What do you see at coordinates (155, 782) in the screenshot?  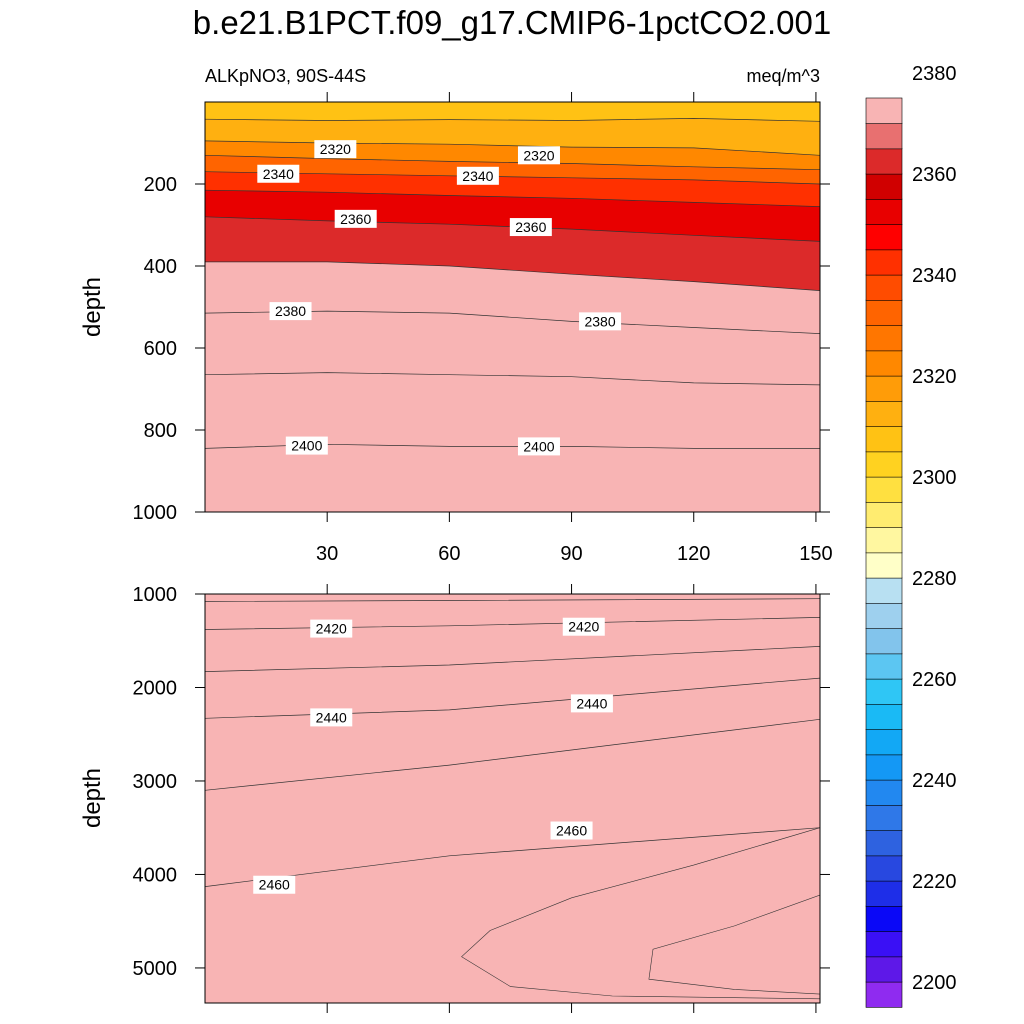 I see `y-tick-label: 3000` at bounding box center [155, 782].